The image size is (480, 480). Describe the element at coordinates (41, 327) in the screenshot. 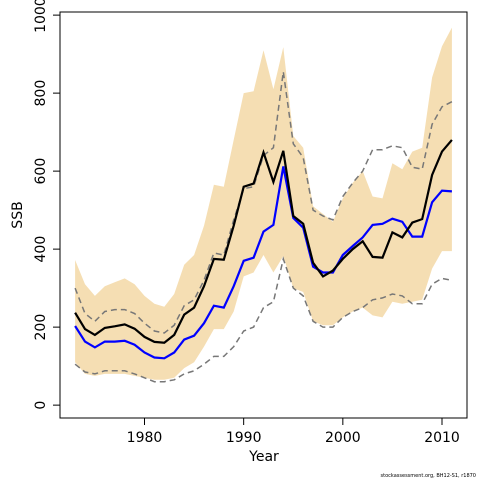

I see `y-tick-label: 200` at that location.